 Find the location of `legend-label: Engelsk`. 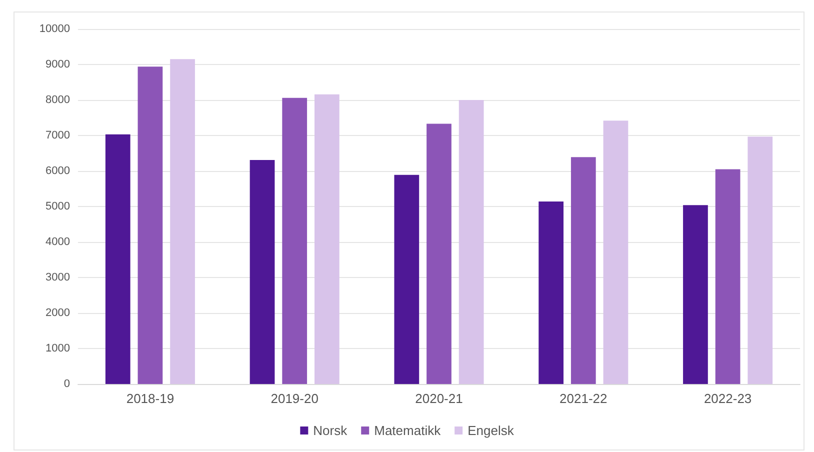

legend-label: Engelsk is located at coordinates (491, 430).